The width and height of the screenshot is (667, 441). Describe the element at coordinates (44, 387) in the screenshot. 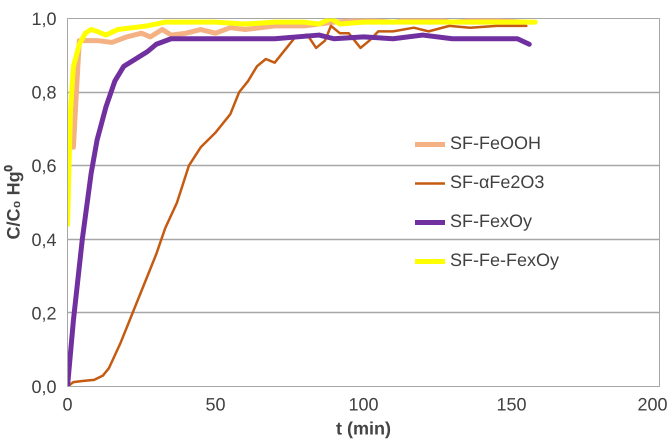

I see `y-tick-label: 0,0` at that location.